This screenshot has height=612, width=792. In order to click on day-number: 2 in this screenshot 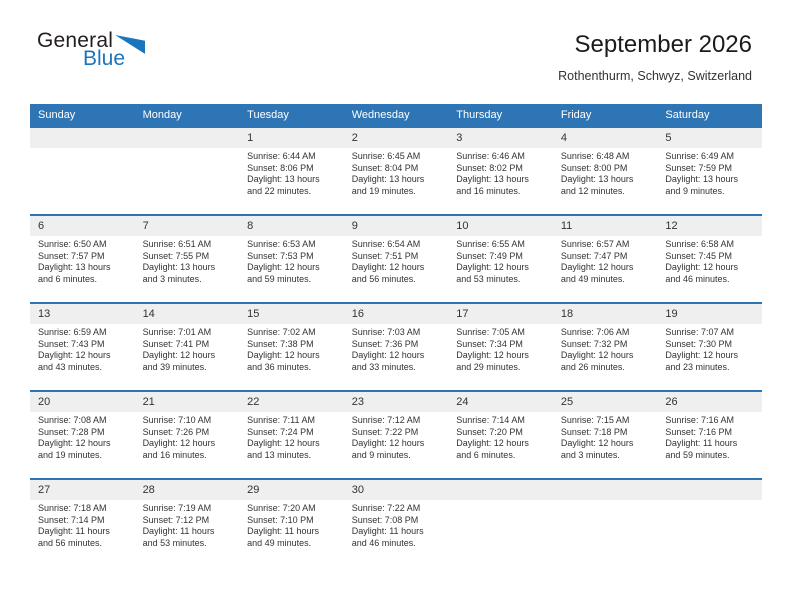, I will do `click(396, 138)`.